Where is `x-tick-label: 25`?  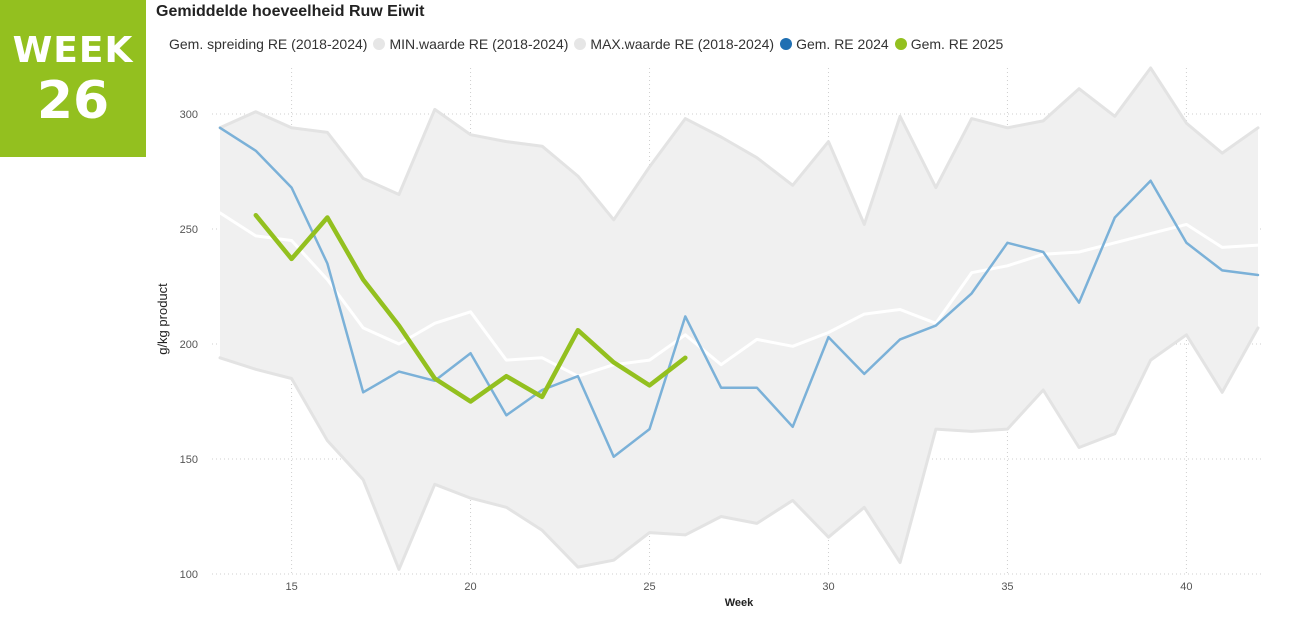
x-tick-label: 25 is located at coordinates (649, 587).